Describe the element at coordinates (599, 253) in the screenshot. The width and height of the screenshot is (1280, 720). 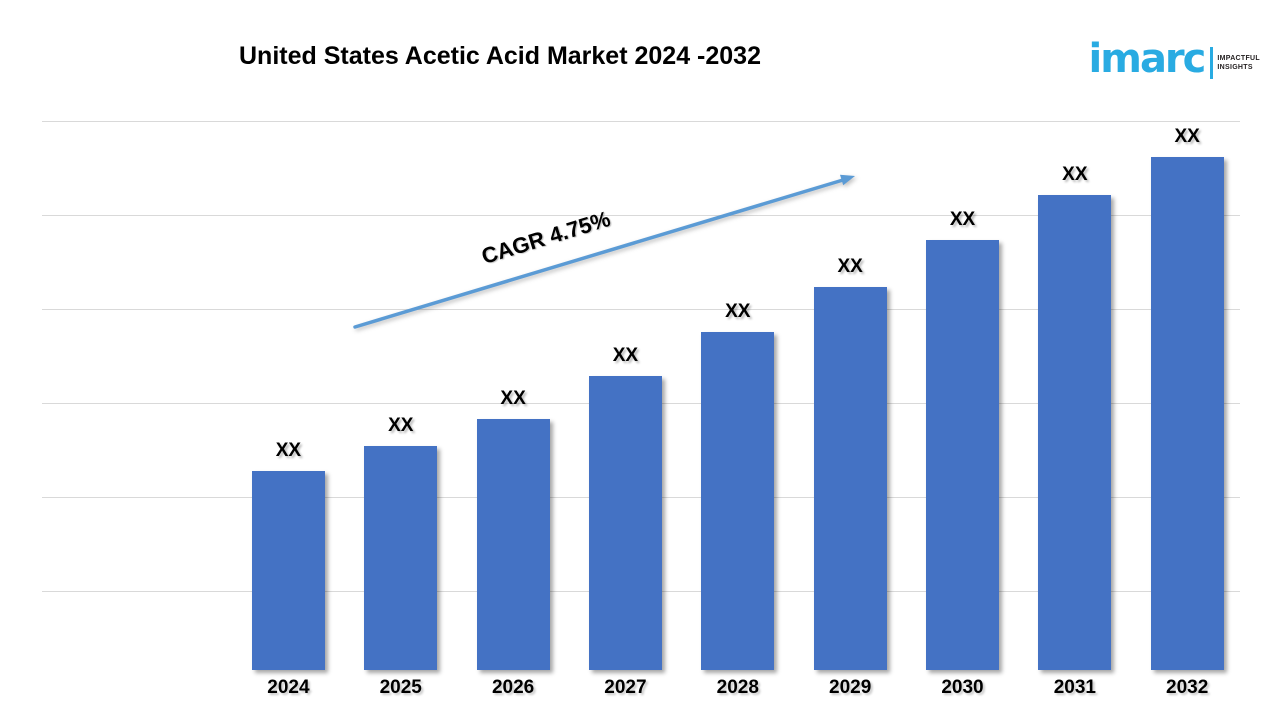
I see `trend-arrow-line` at that location.